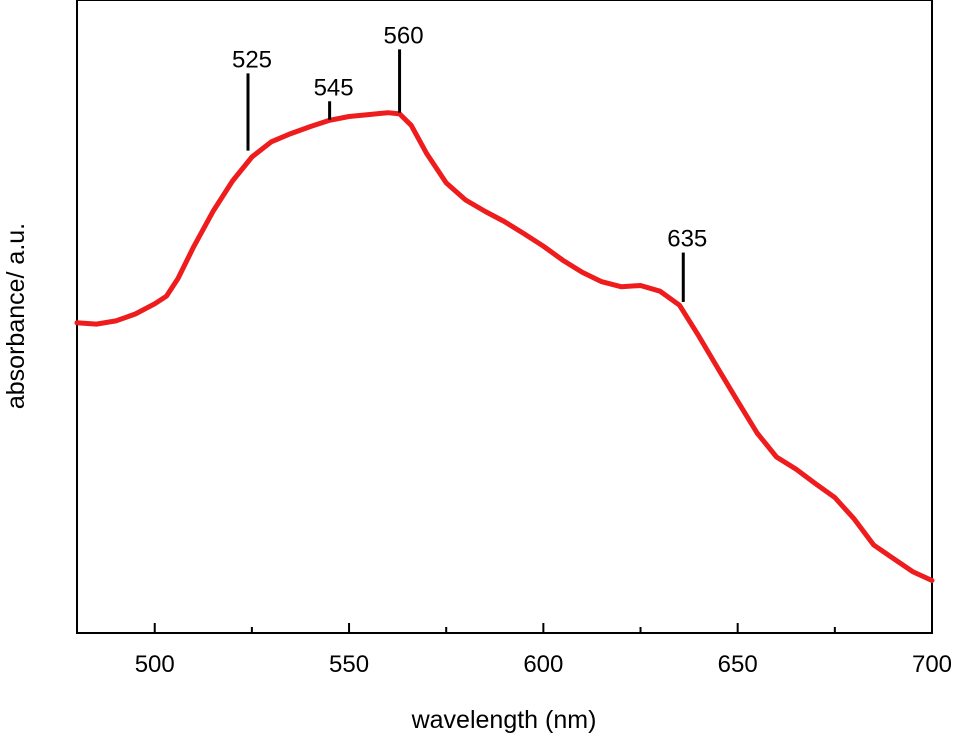 The image size is (959, 743). What do you see at coordinates (543, 664) in the screenshot?
I see `x-tick-label-600: 600` at bounding box center [543, 664].